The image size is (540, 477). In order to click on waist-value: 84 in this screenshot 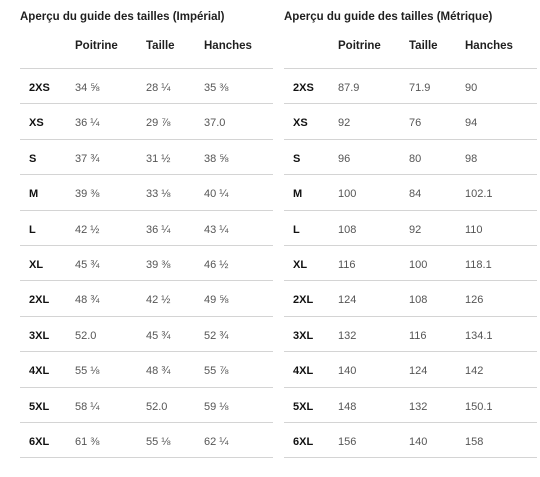, I will do `click(415, 194)`.